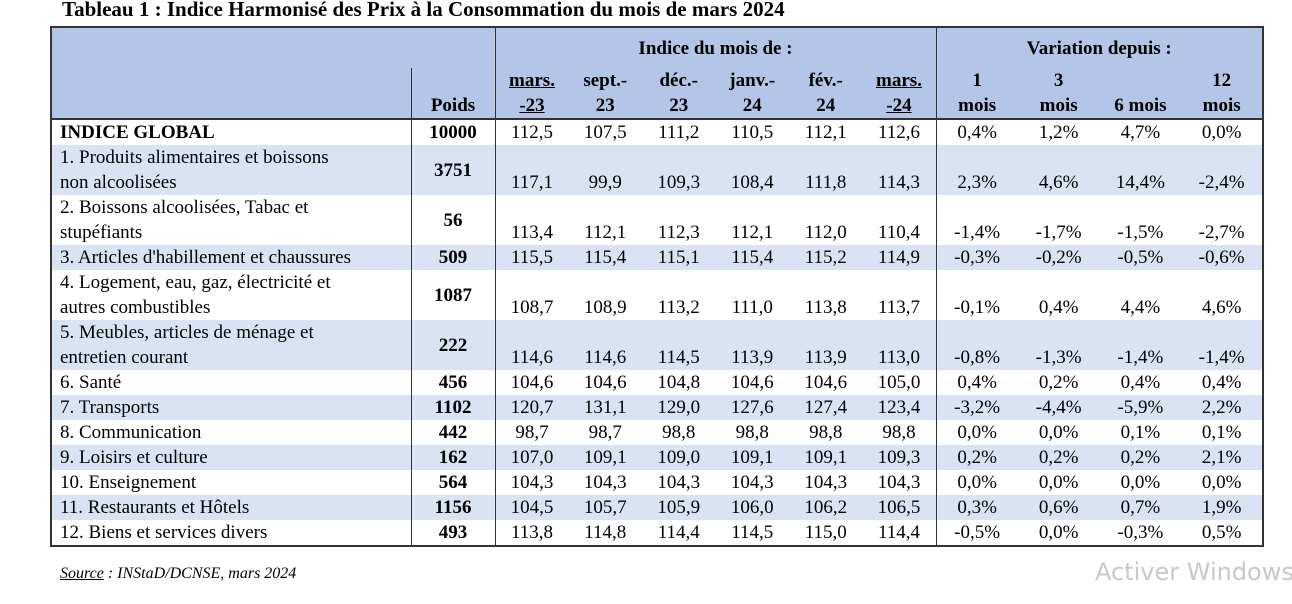 The image size is (1292, 604). What do you see at coordinates (1222, 80) in the screenshot?
I see `column-header-line: 12` at bounding box center [1222, 80].